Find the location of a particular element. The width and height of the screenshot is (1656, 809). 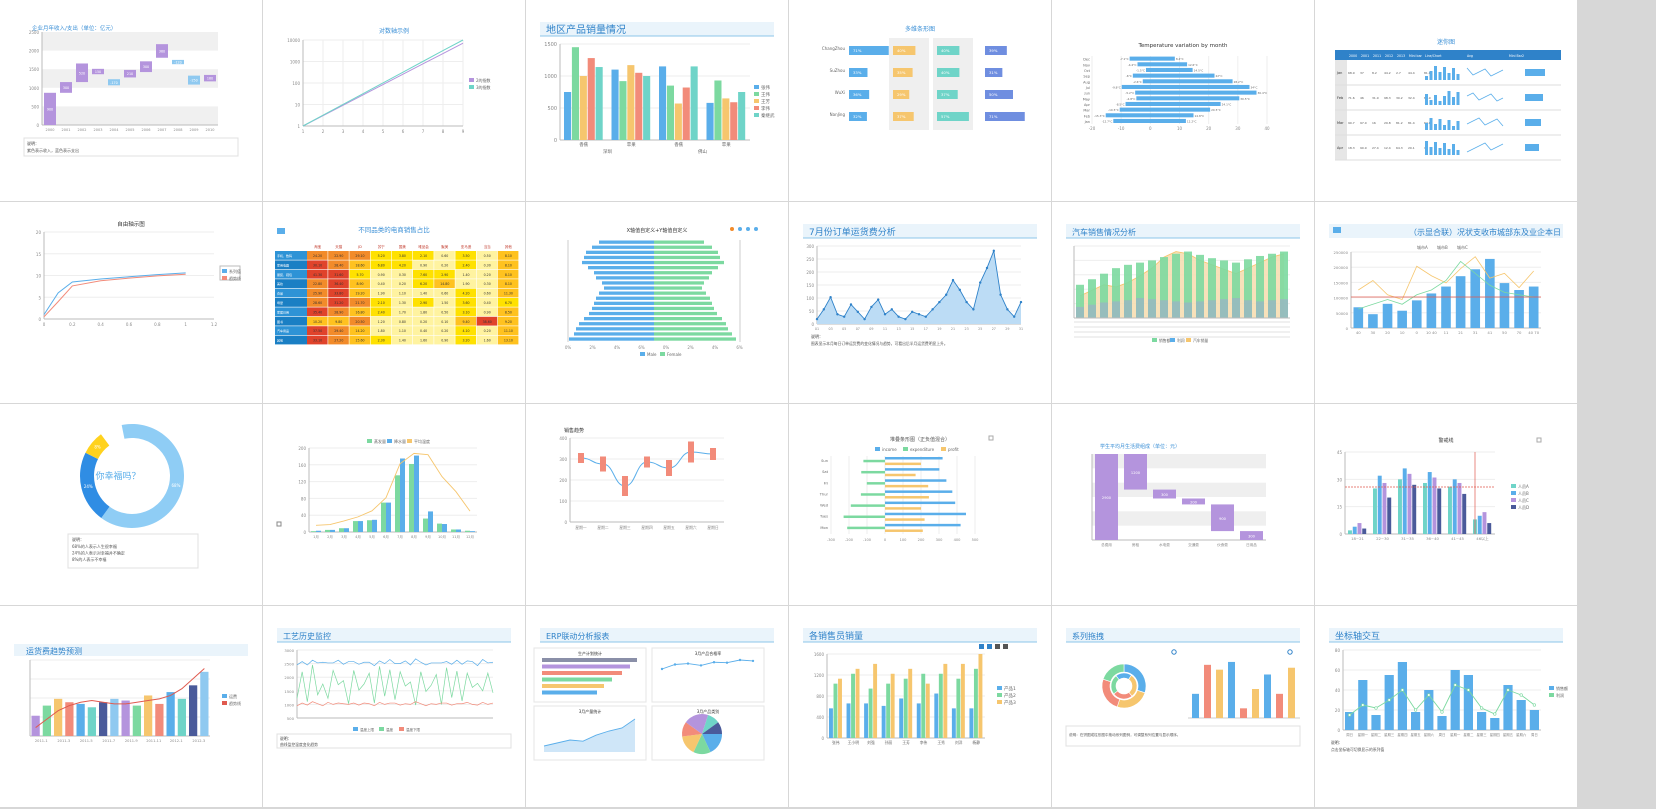

row-header-cell is located at coordinates (291, 283).